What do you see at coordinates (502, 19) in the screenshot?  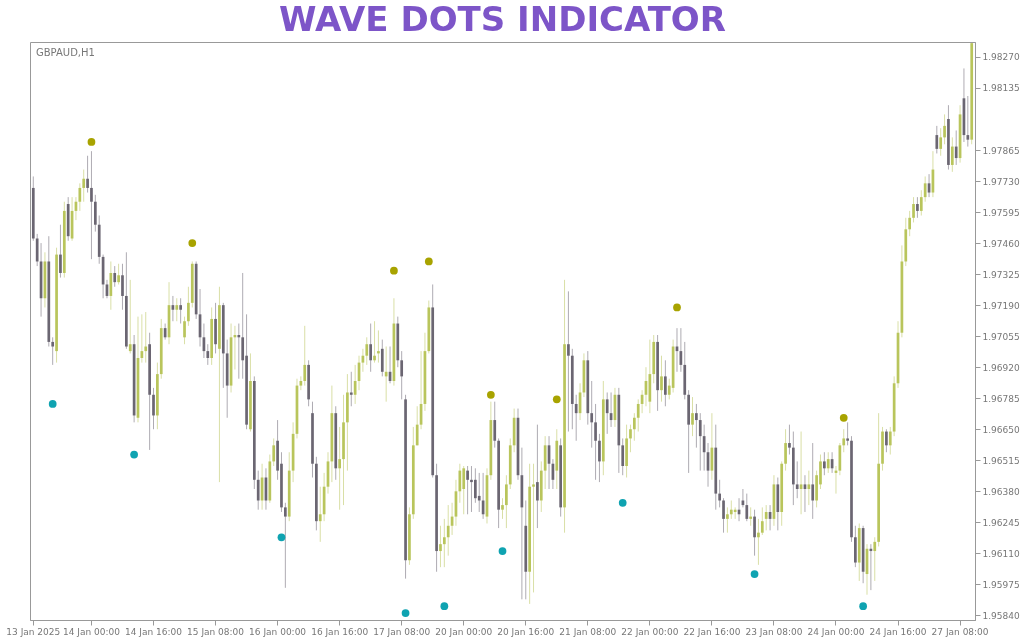 I see `chart-title: WAVE DOTS INDICATOR` at bounding box center [502, 19].